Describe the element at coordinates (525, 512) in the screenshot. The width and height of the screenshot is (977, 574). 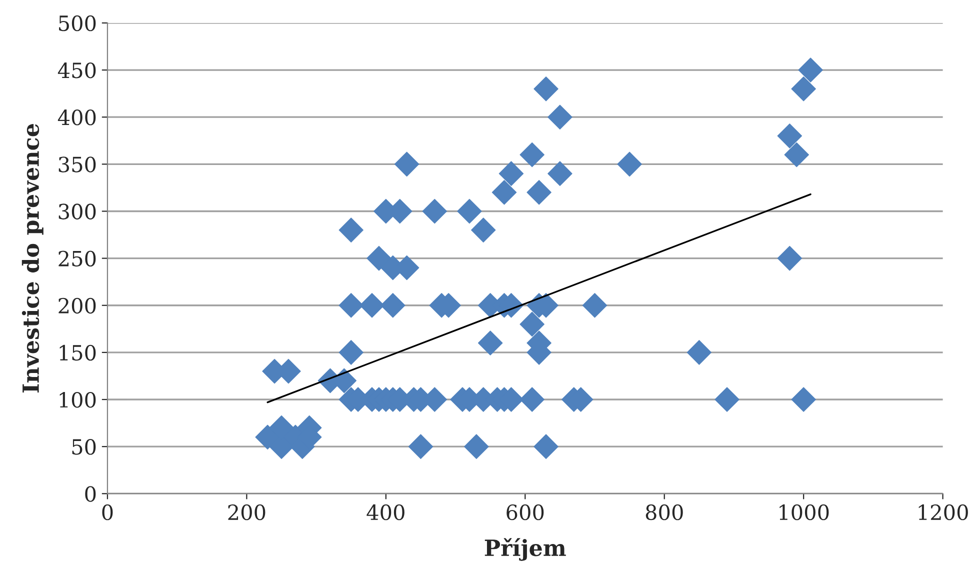
I see `x-tick-label: 600` at that location.